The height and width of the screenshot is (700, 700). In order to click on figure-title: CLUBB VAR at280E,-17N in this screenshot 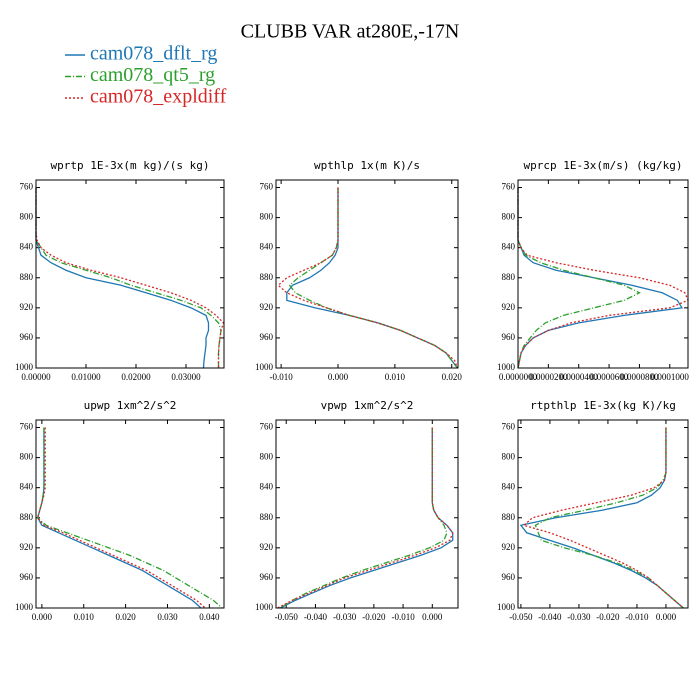, I will do `click(350, 32)`.